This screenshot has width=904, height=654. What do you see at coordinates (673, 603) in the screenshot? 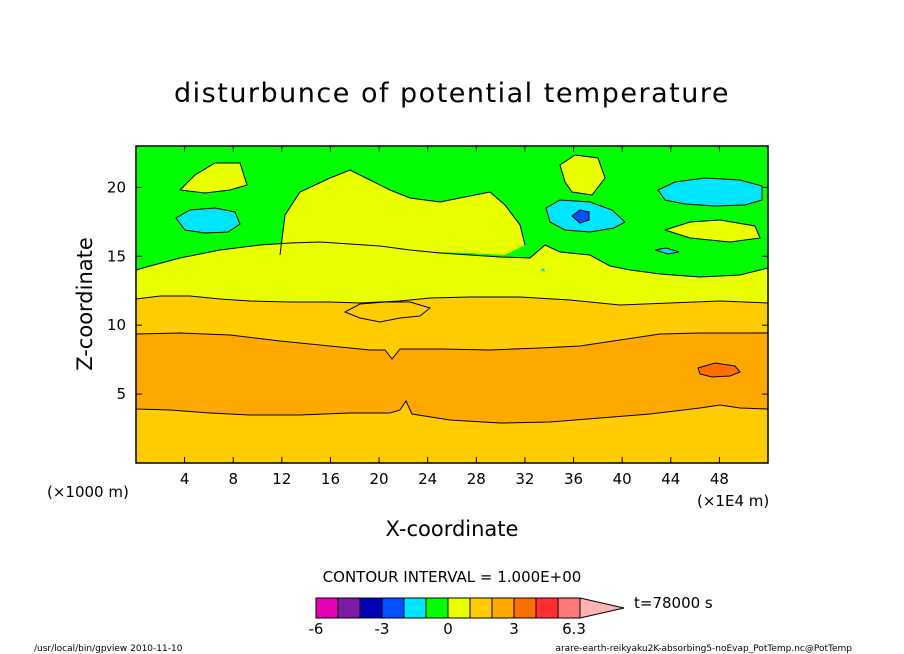
I see `time-label: t=78000 s` at bounding box center [673, 603].